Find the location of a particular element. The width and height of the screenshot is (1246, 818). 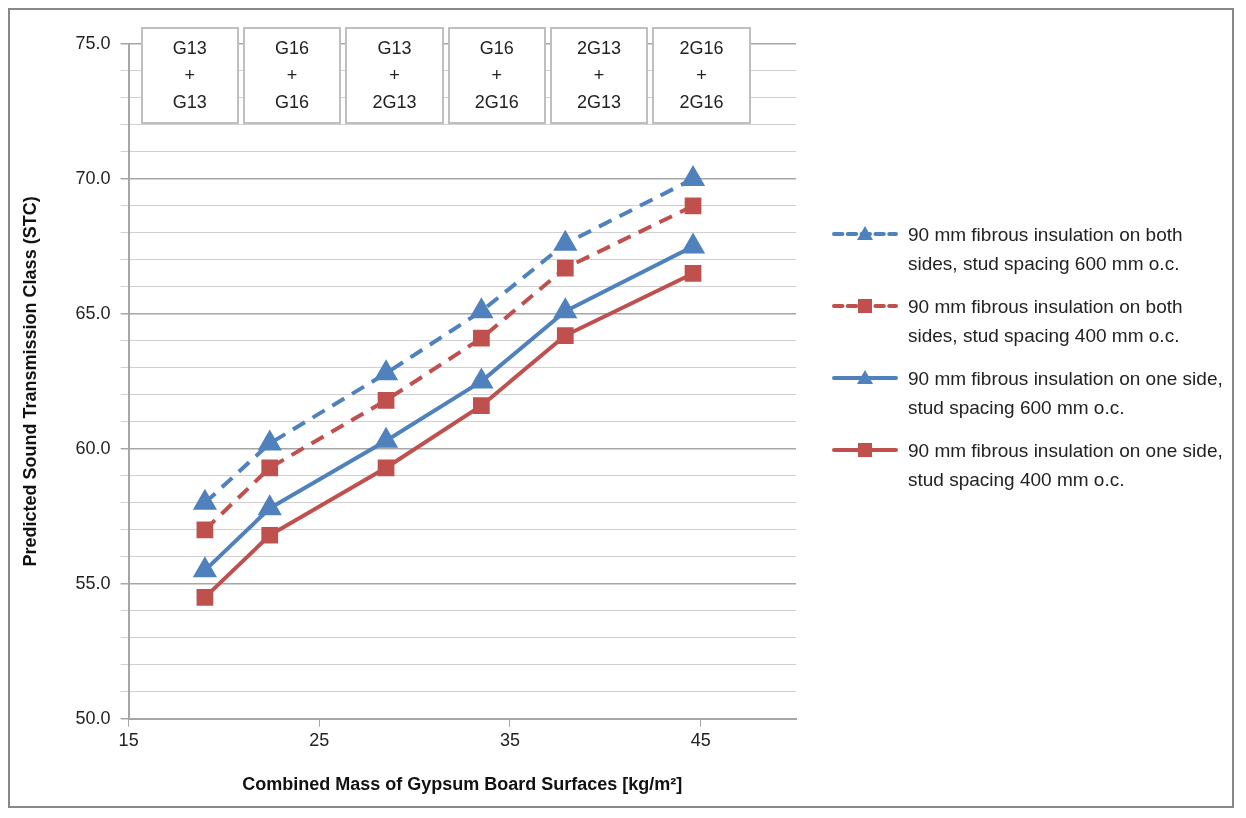

y-tick-label: 65.0 is located at coordinates (93, 312).